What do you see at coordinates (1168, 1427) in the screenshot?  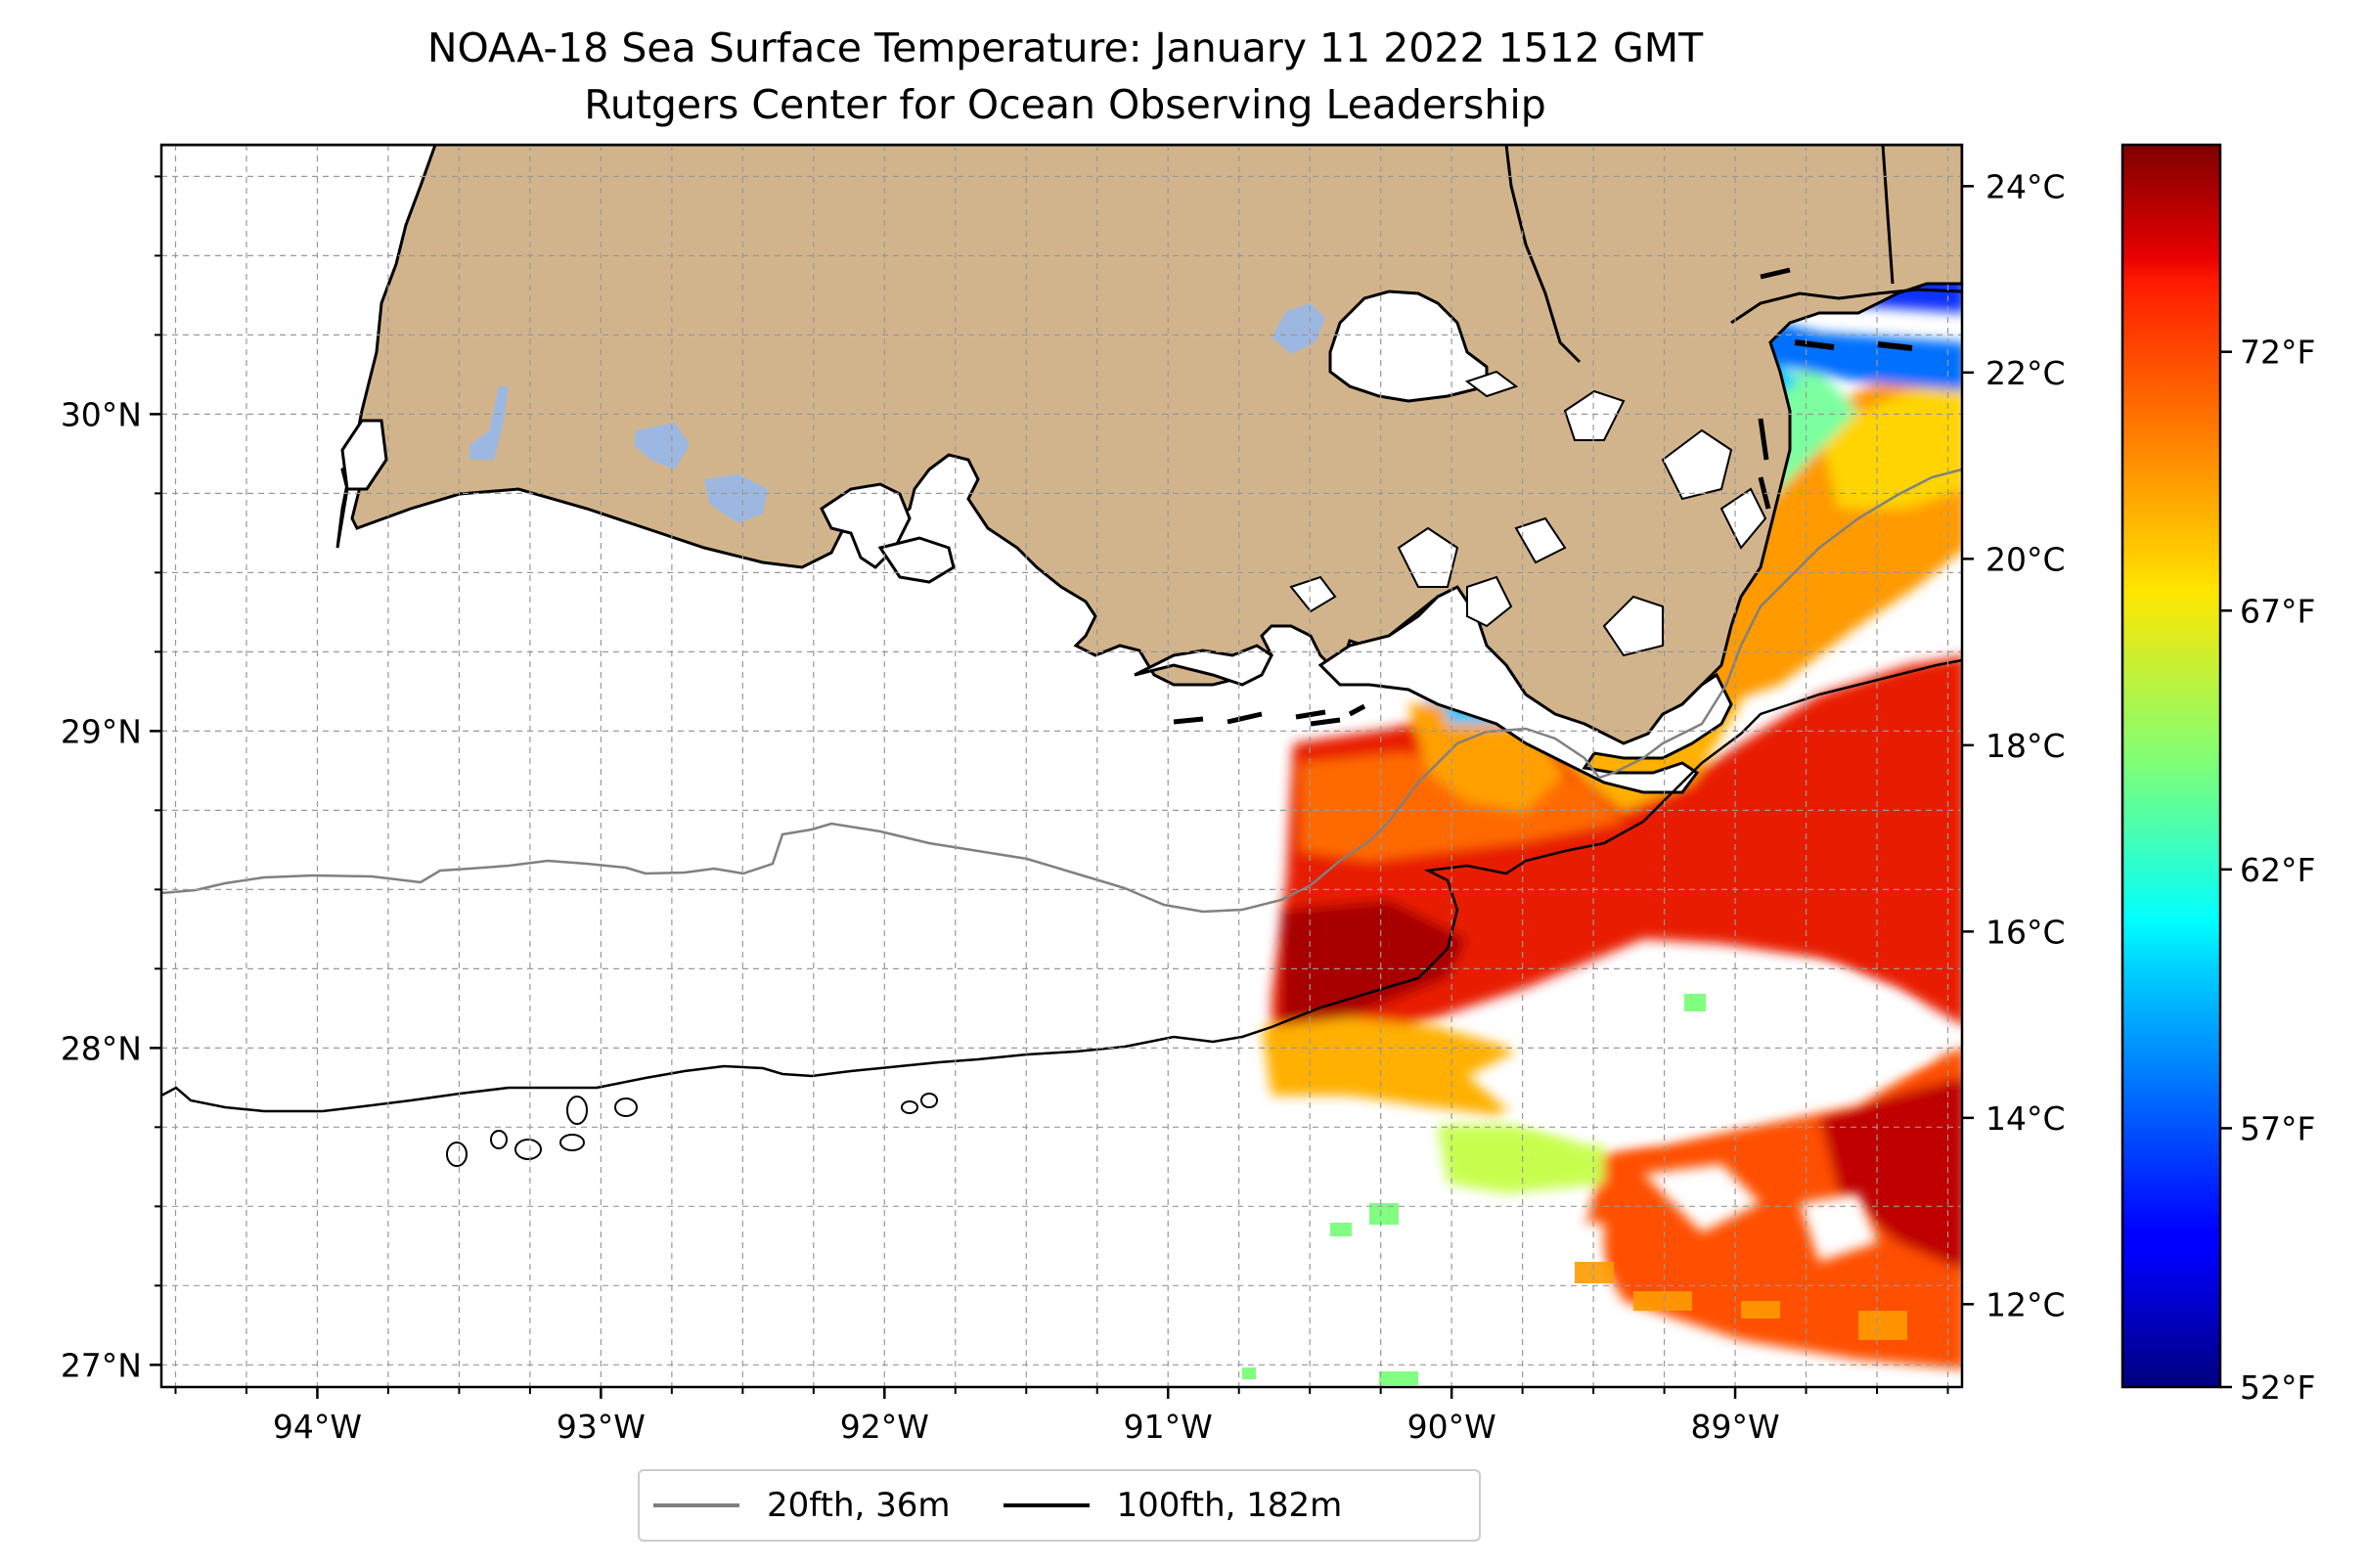 I see `x-tick-label: 91°W` at bounding box center [1168, 1427].